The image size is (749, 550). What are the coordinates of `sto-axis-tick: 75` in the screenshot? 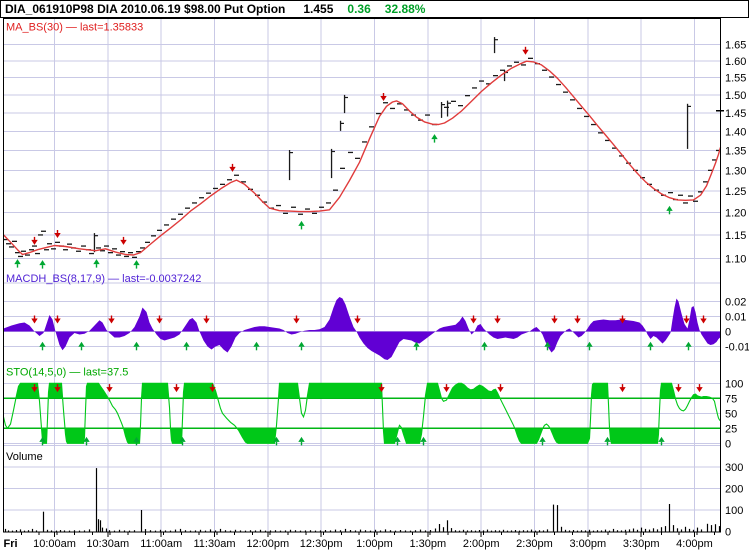 It's located at (731, 399).